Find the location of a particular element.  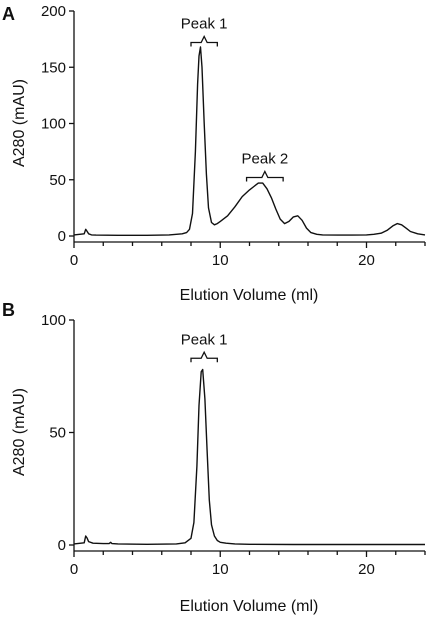

panel-a-y-axis-label: A280 (mAU) is located at coordinates (19, 123).